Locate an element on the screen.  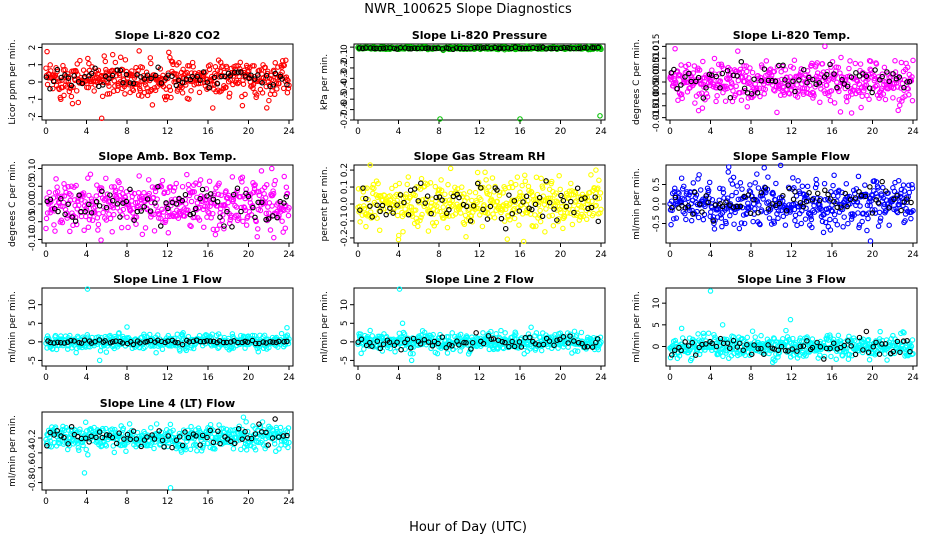
y-tick-label: -0.1 is located at coordinates (345, 58).